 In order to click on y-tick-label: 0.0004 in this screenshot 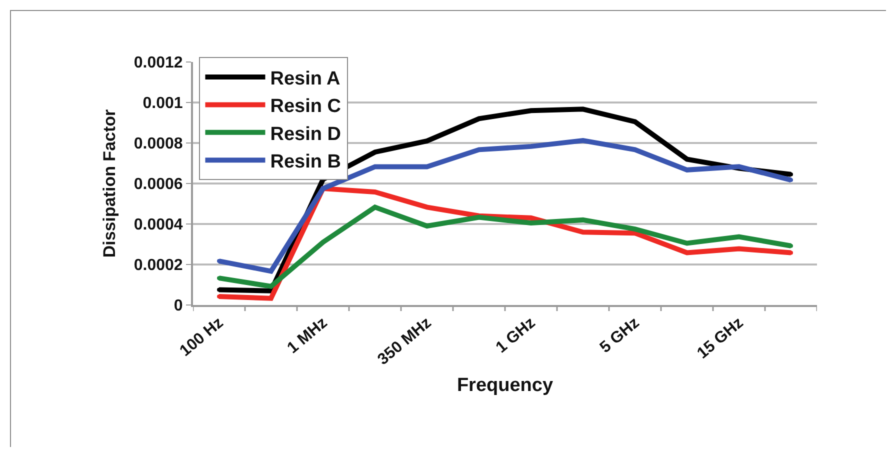, I will do `click(158, 225)`.